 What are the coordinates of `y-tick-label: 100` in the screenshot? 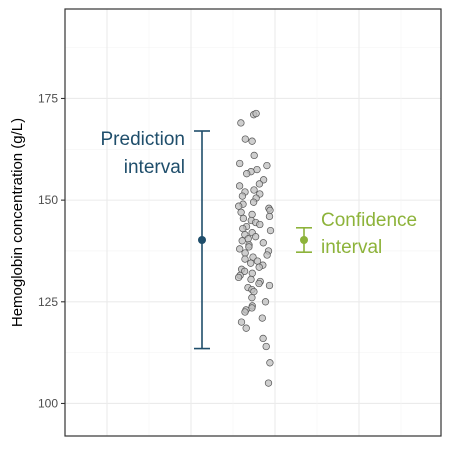 It's located at (48, 403).